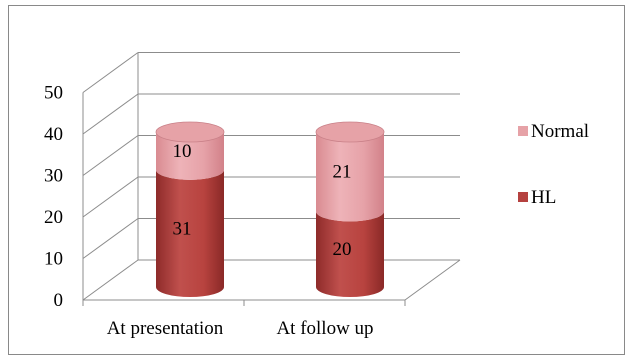 This screenshot has height=361, width=633. I want to click on data-label: 21, so click(342, 172).